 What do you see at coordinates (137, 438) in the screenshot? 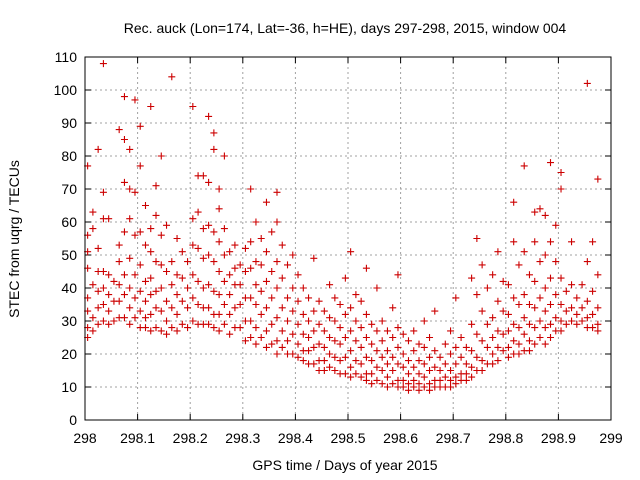
I see `x-tick-label: 298.1` at bounding box center [137, 438].